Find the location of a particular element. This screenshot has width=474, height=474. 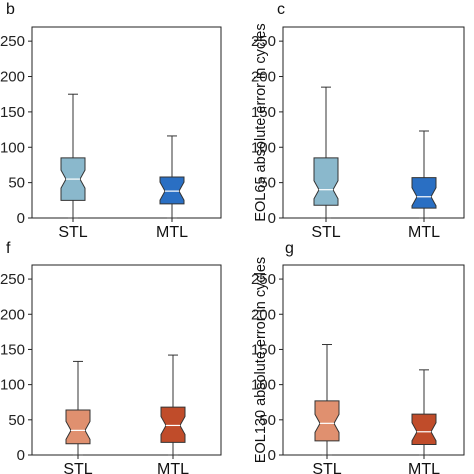

panel-letter: g is located at coordinates (289, 248).